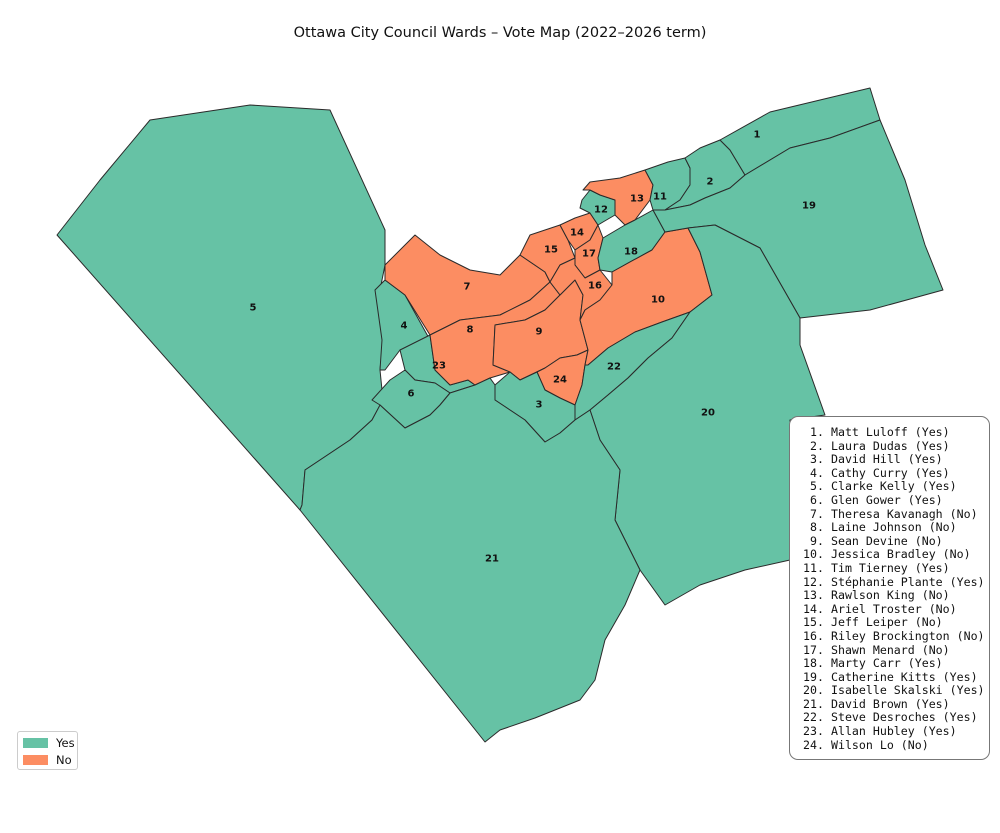 The height and width of the screenshot is (833, 1000). I want to click on councillor-number: 1., so click(817, 432).